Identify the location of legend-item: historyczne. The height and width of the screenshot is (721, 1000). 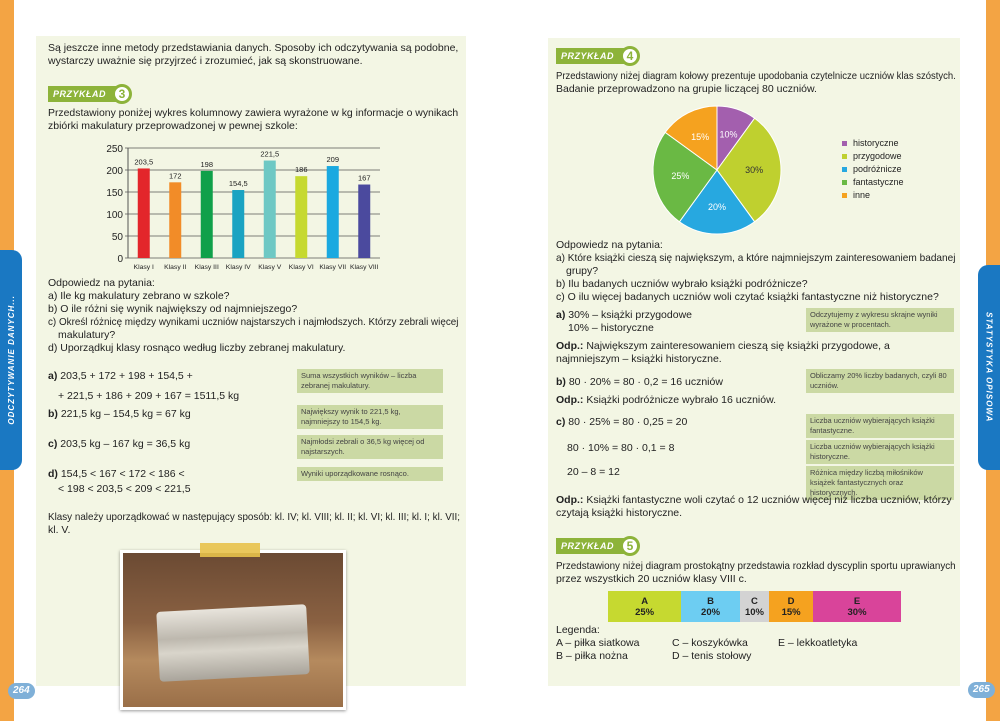
(873, 143).